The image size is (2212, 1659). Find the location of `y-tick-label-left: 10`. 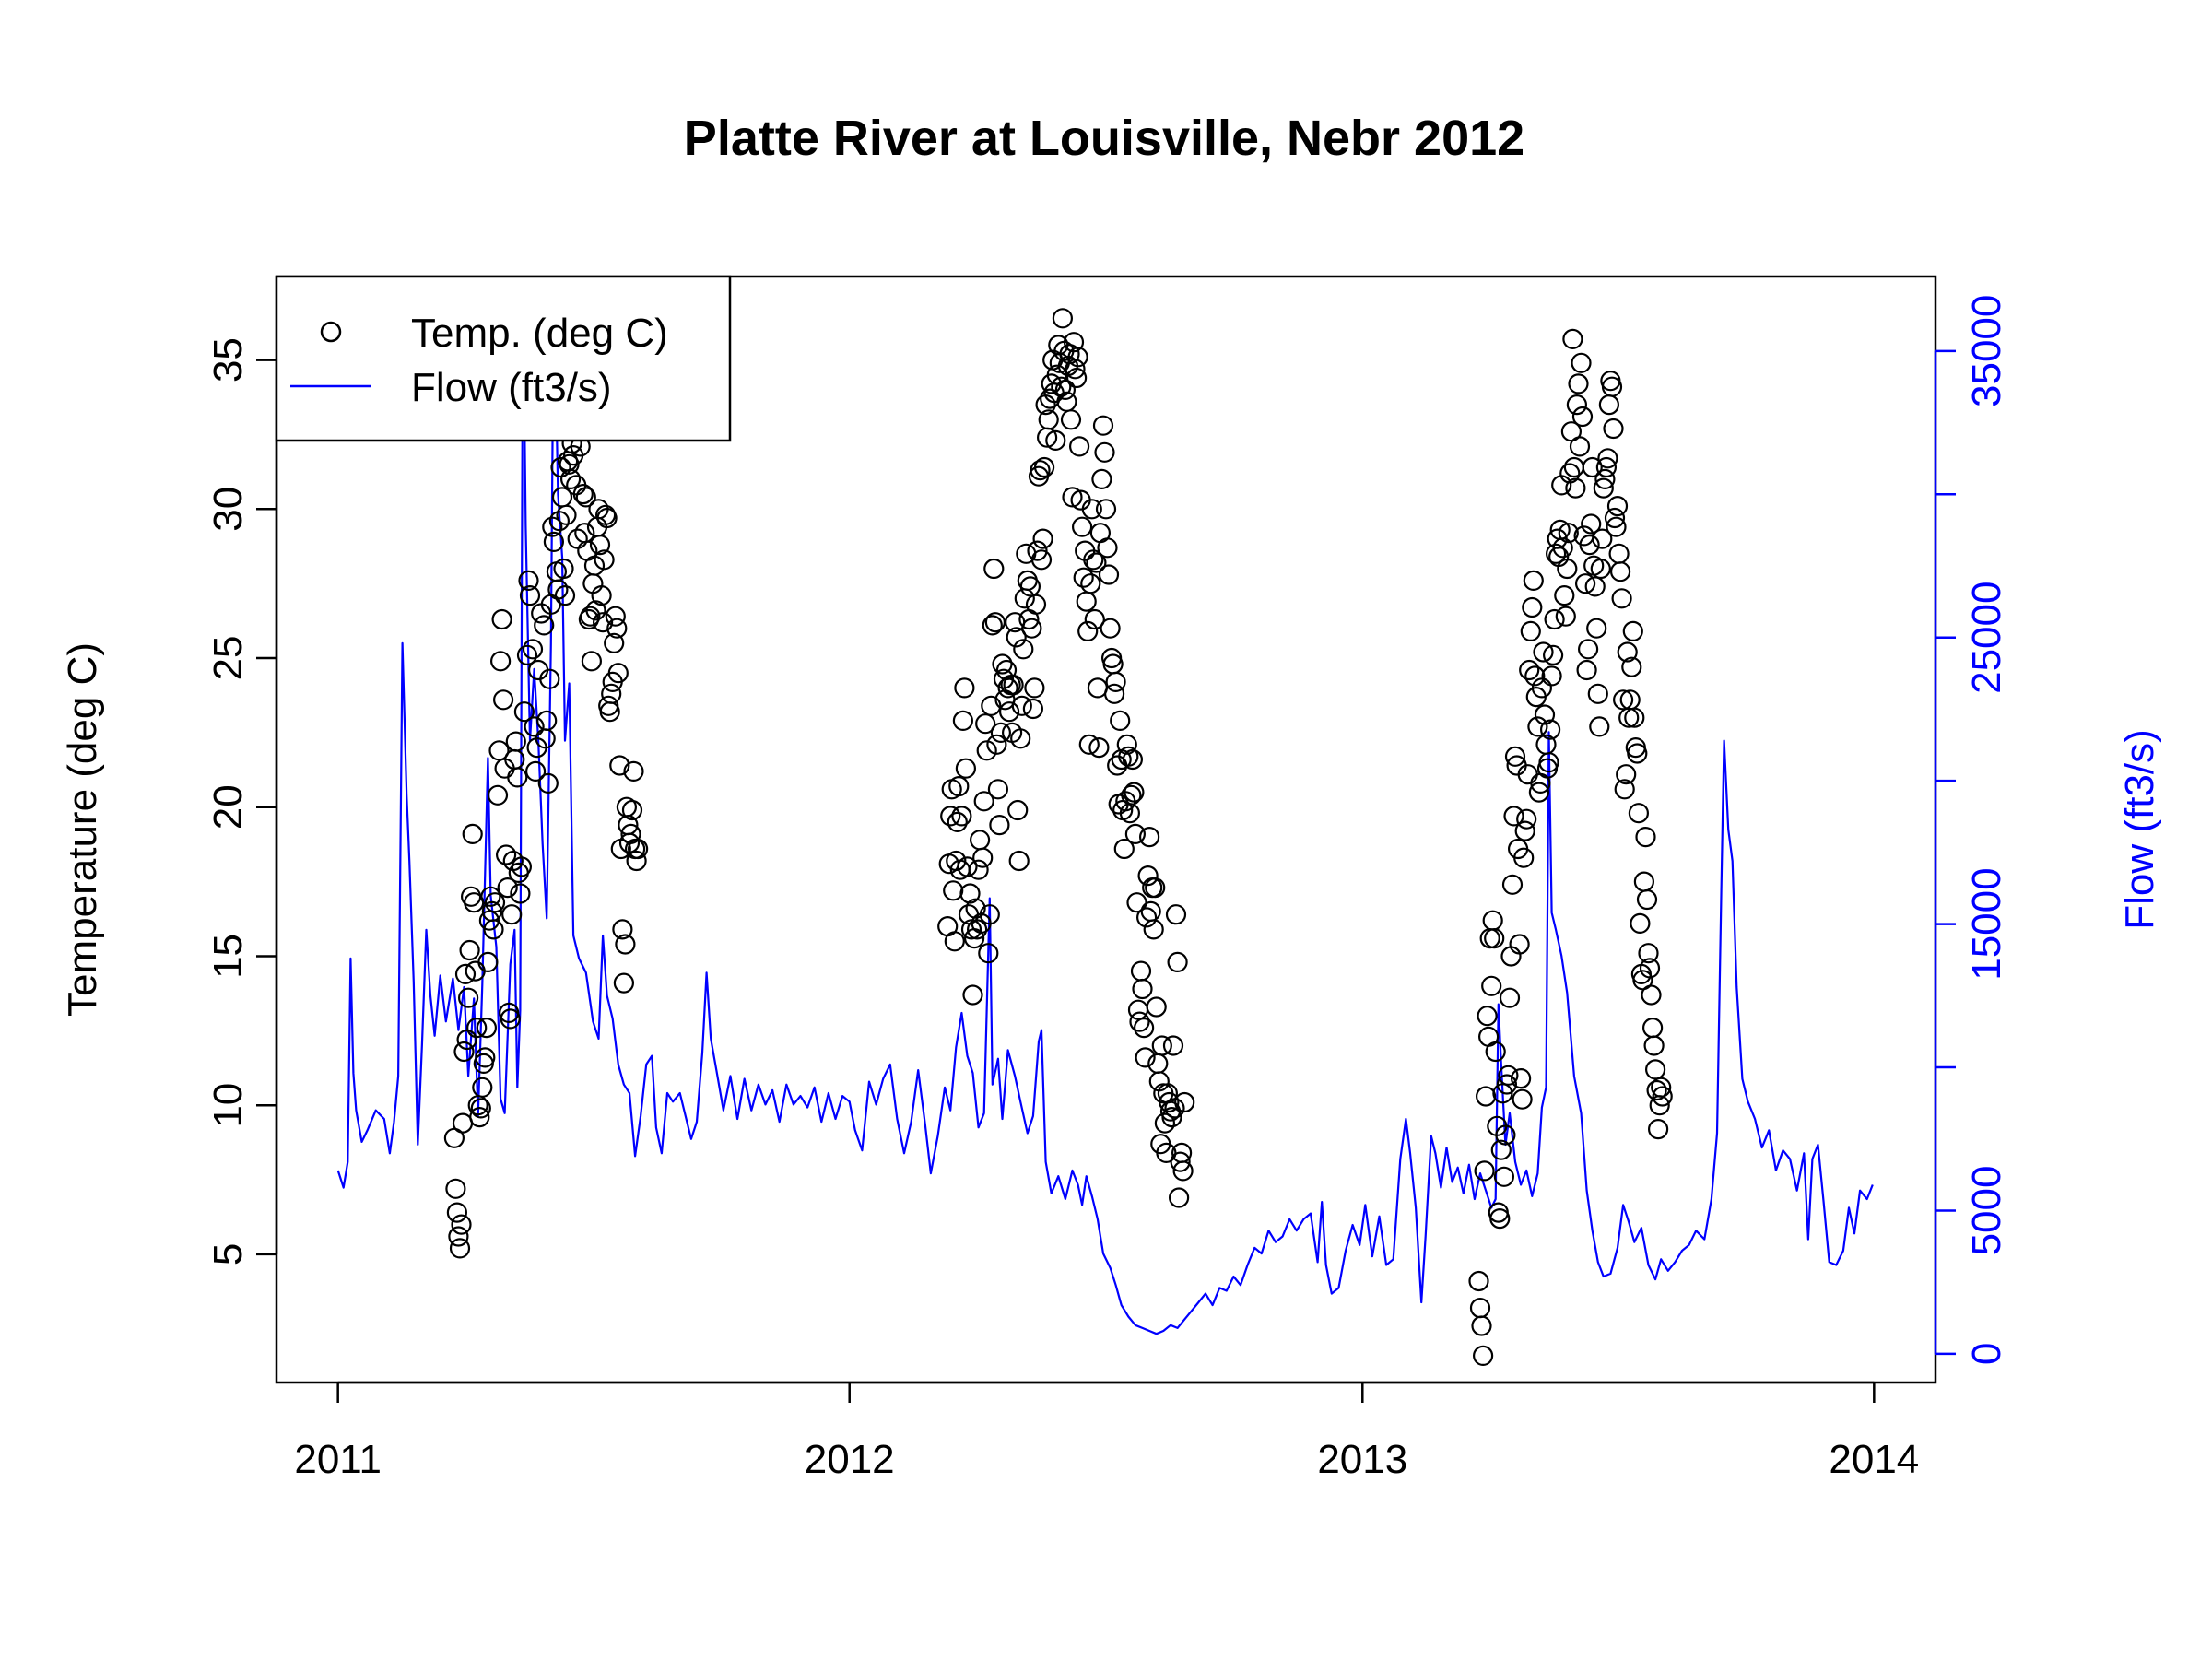

y-tick-label-left: 10 is located at coordinates (228, 1105).